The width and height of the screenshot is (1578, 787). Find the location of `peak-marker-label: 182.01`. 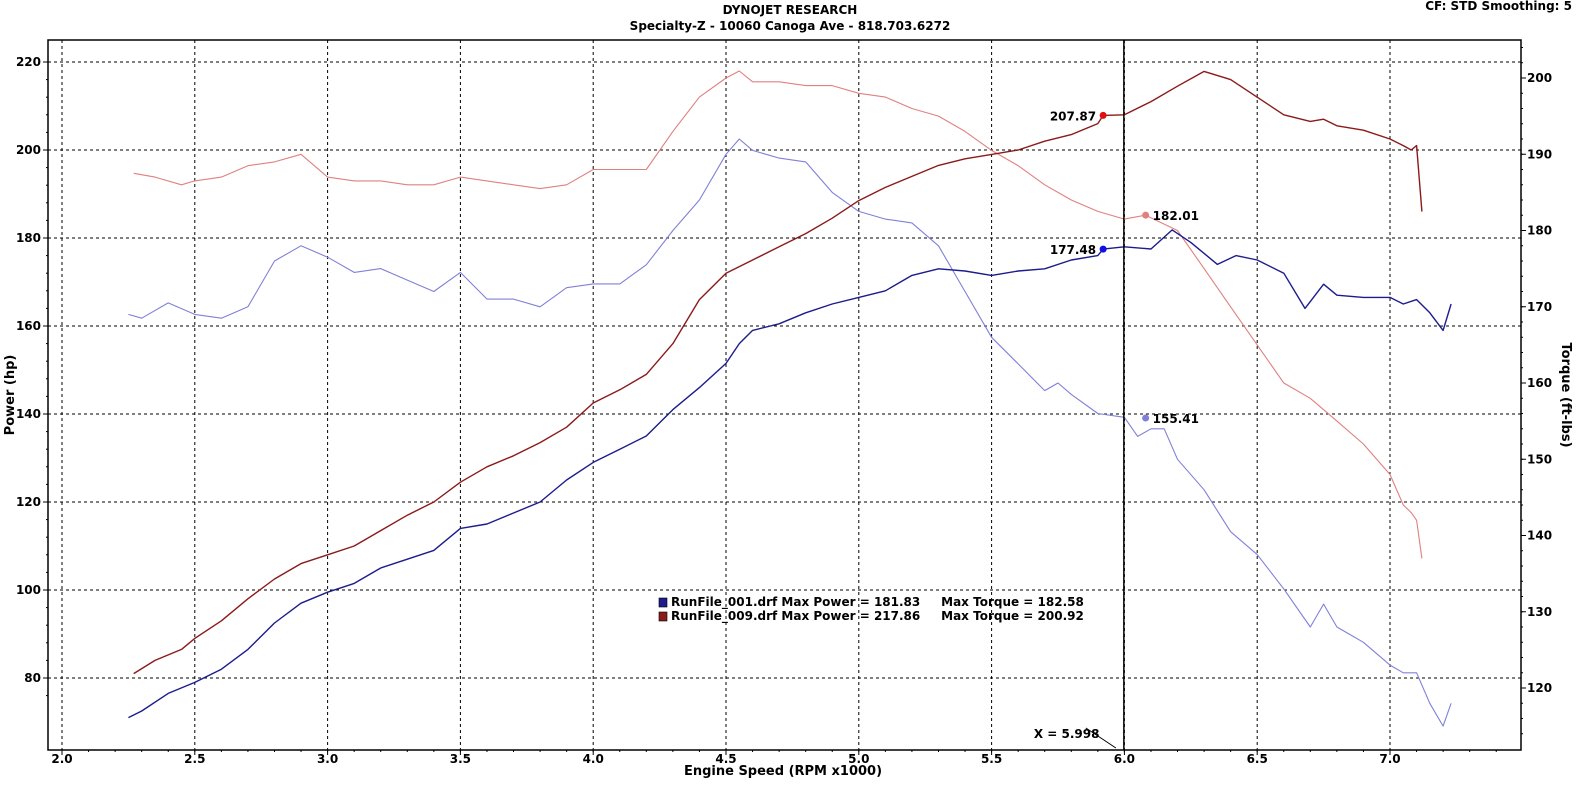

peak-marker-label: 182.01 is located at coordinates (1176, 216).